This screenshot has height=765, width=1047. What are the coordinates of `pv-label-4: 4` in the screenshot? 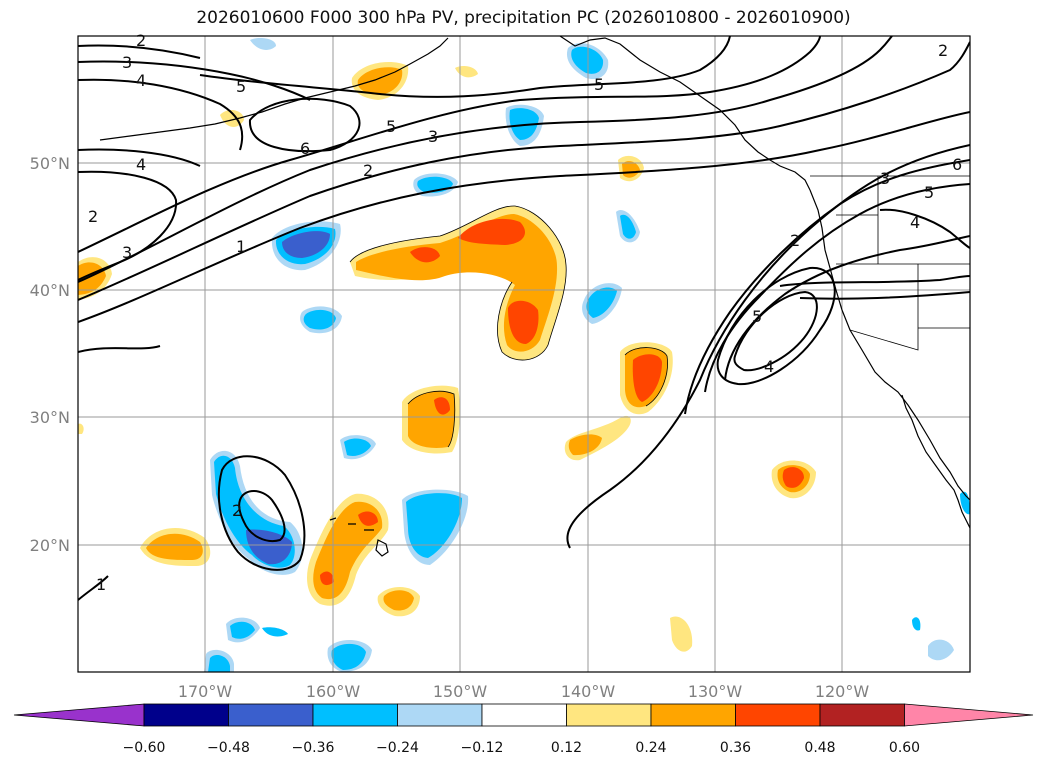 It's located at (141, 80).